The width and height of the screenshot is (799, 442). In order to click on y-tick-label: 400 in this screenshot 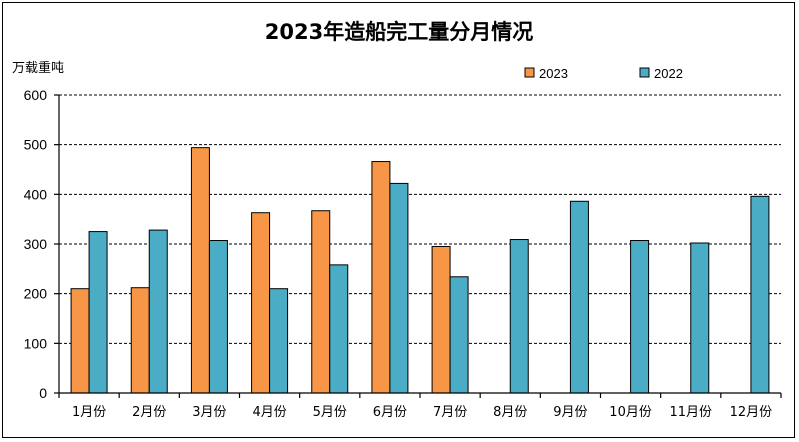, I will do `click(36, 194)`.